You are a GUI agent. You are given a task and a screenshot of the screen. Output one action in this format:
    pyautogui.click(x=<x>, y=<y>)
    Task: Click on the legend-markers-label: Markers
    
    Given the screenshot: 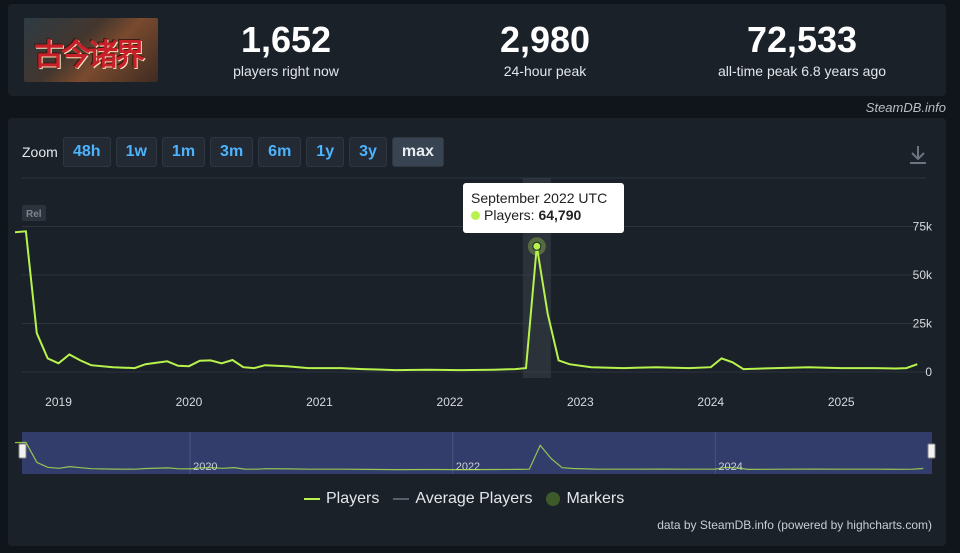 What is the action you would take?
    pyautogui.click(x=595, y=498)
    